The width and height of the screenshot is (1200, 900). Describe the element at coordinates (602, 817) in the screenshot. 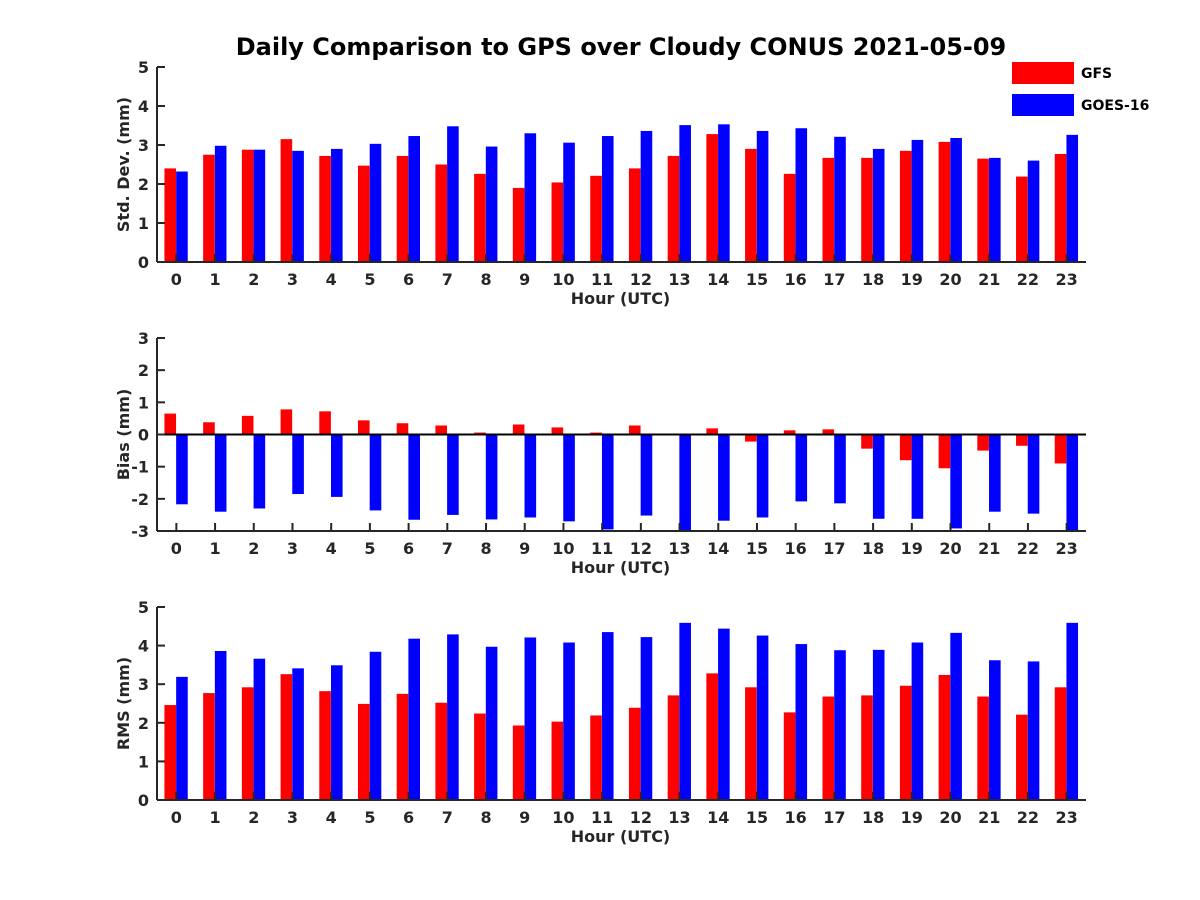

I see `x-tick-label: 11` at that location.